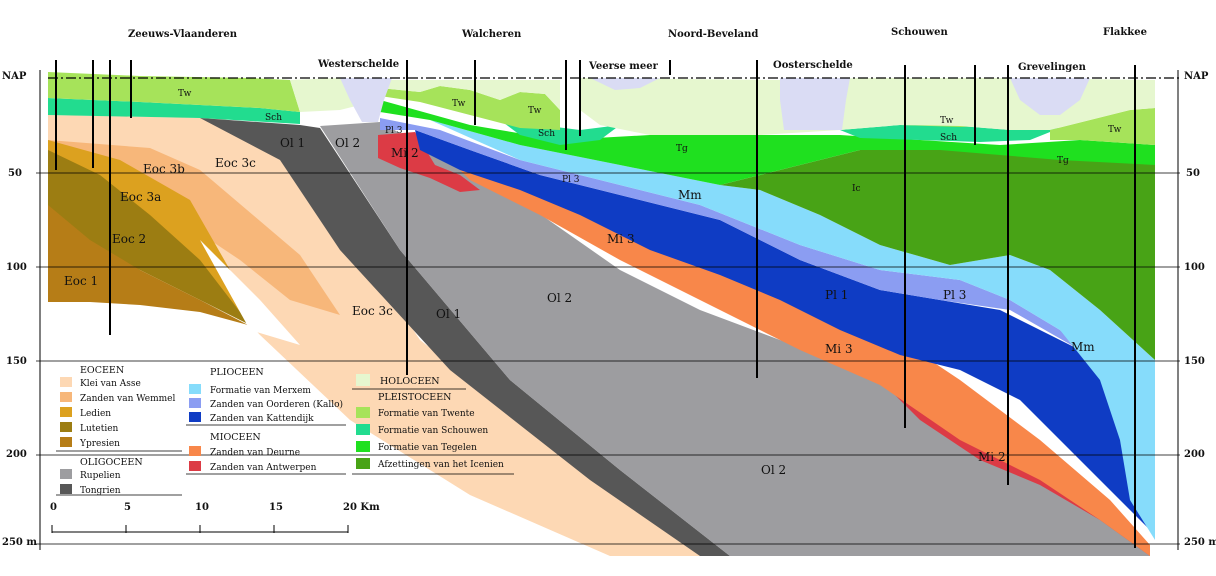 Image resolution: width=1216 pixels, height=576 pixels. I want to click on legend-item-tongrien: Tongrien, so click(100, 491).